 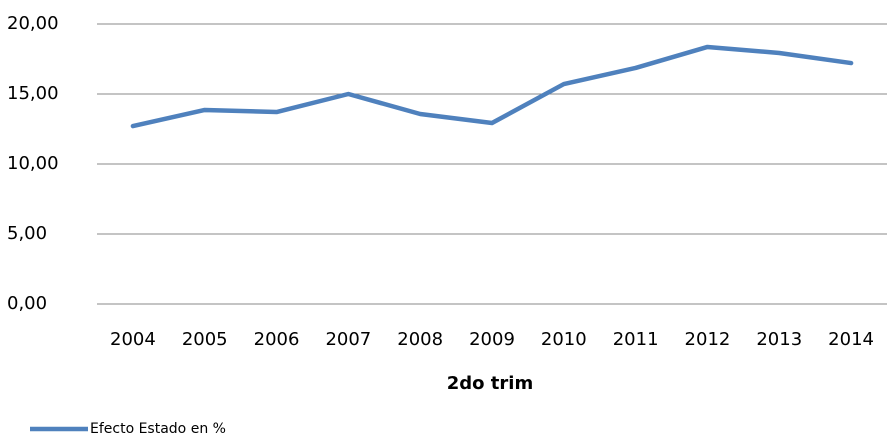 I want to click on x-tick-label: 2014, so click(x=851, y=339).